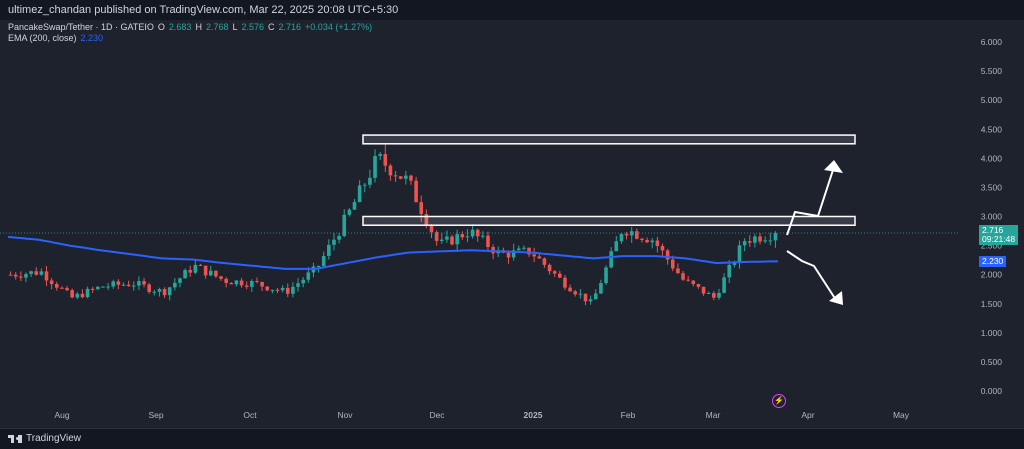 The image size is (1024, 449). I want to click on bearish-path-arrow, so click(811, 275).